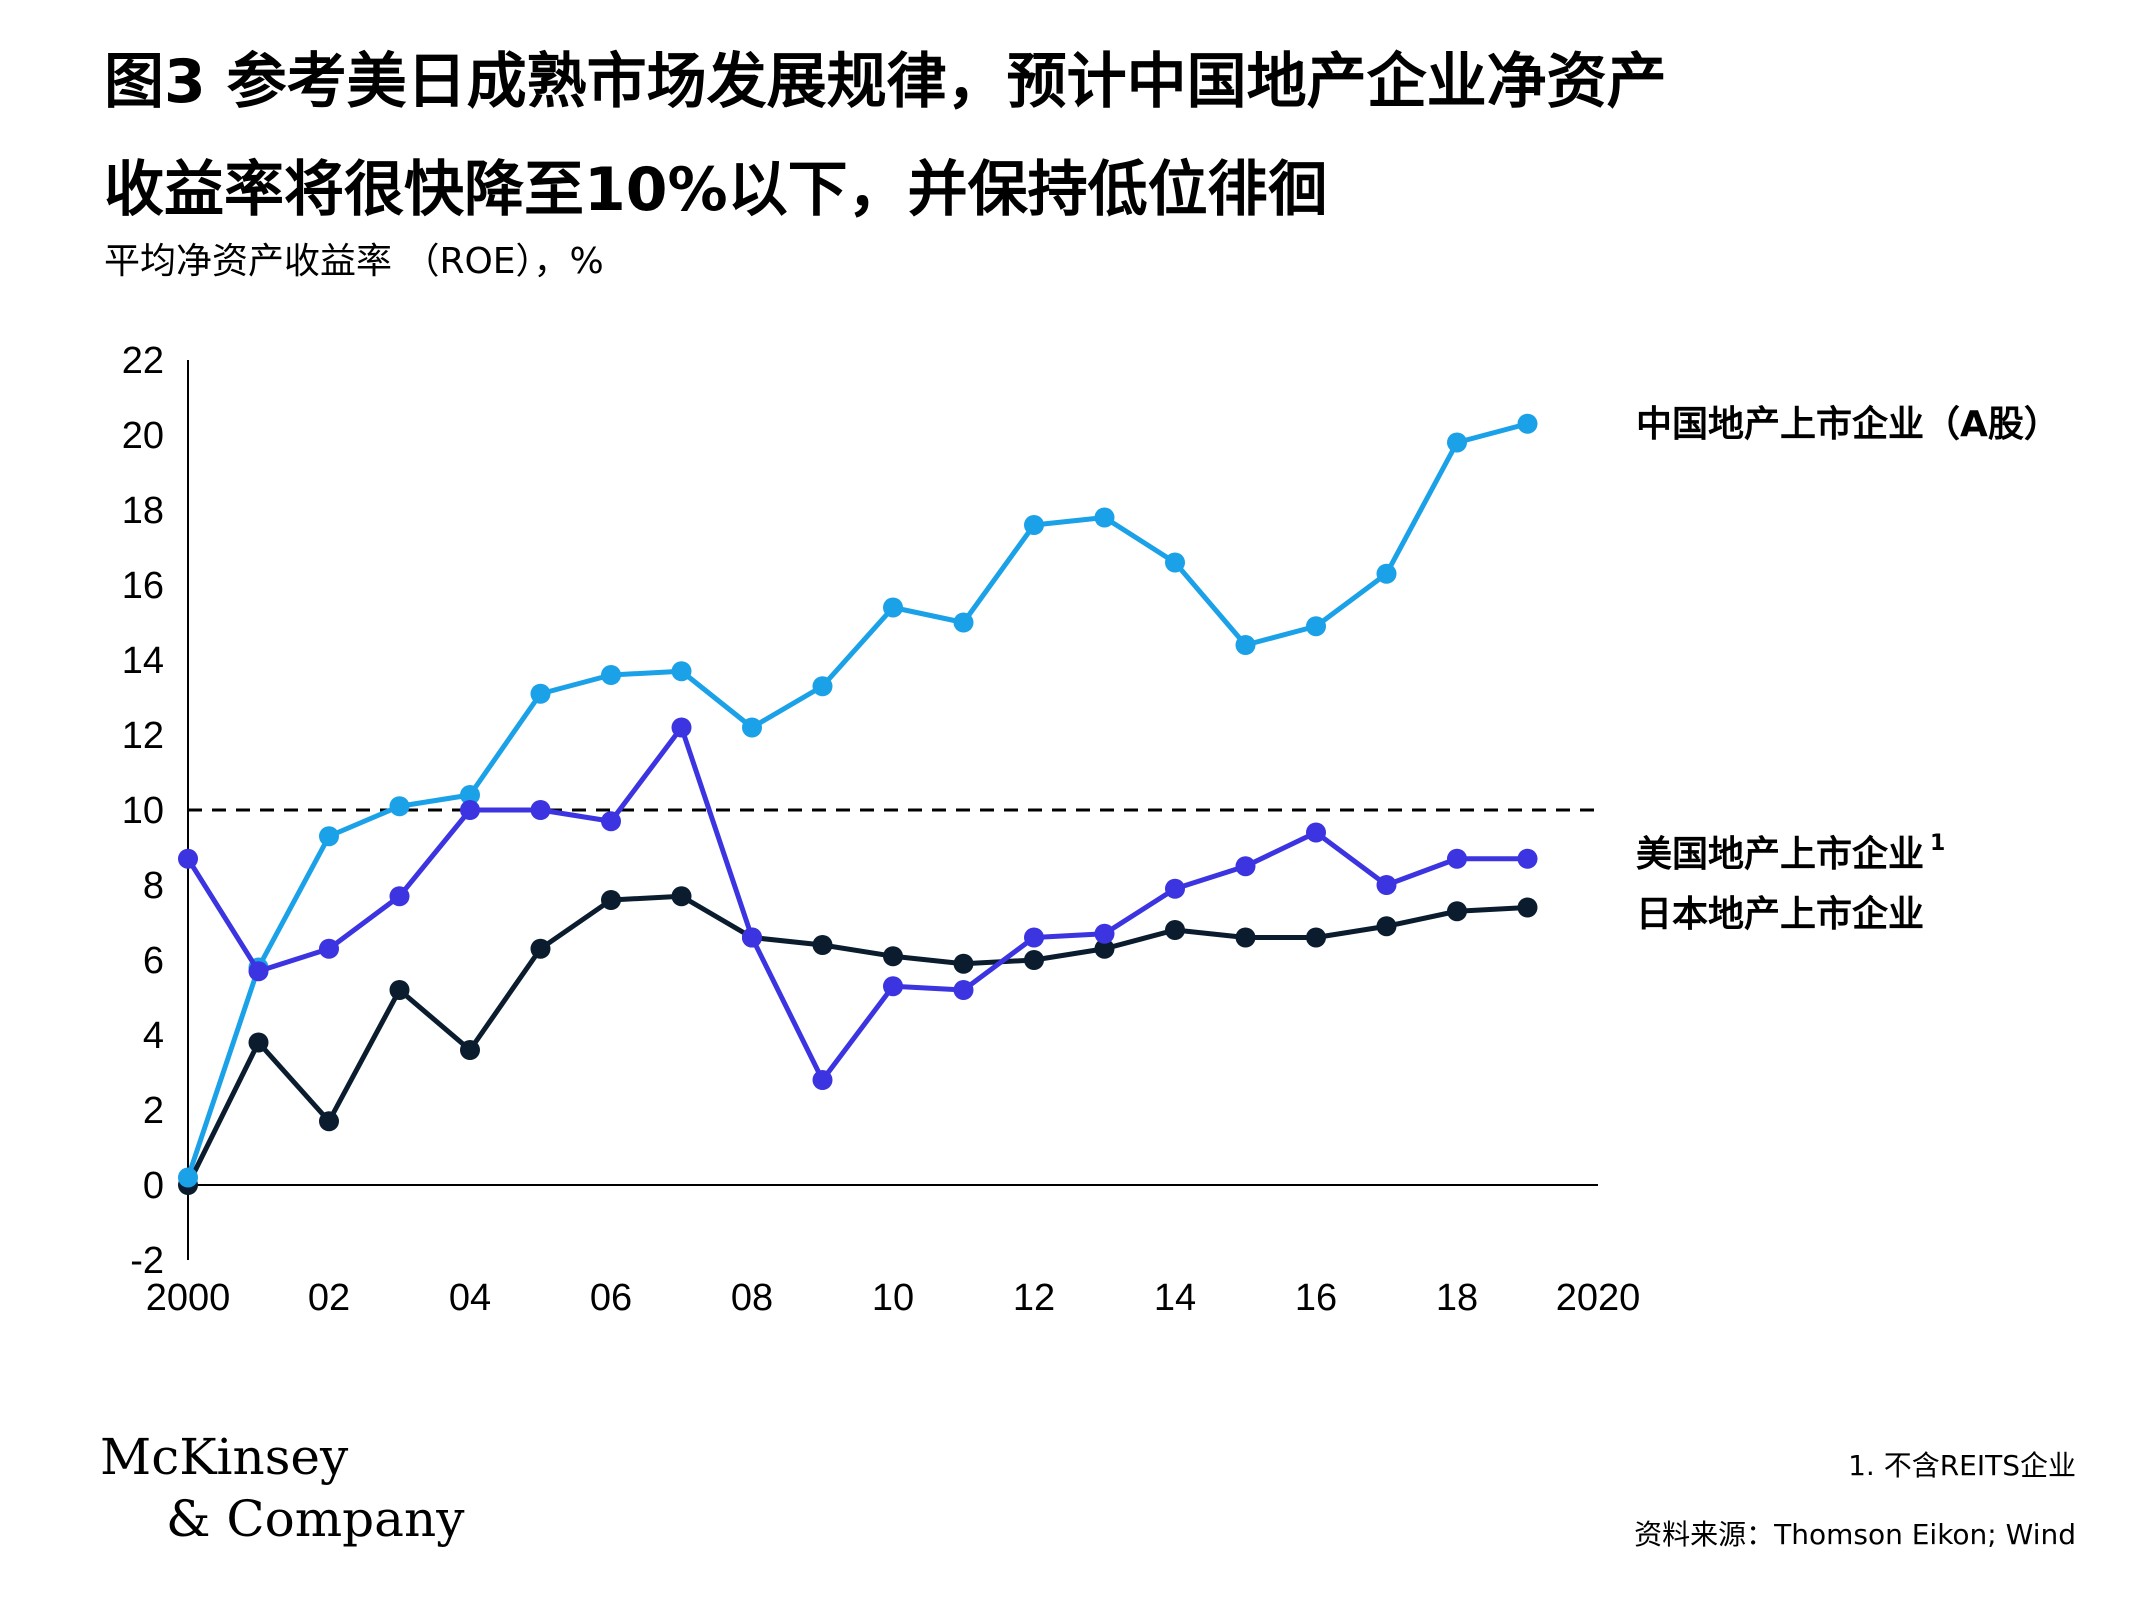  Describe the element at coordinates (315, 1519) in the screenshot. I see `logo-line2: & Company` at that location.